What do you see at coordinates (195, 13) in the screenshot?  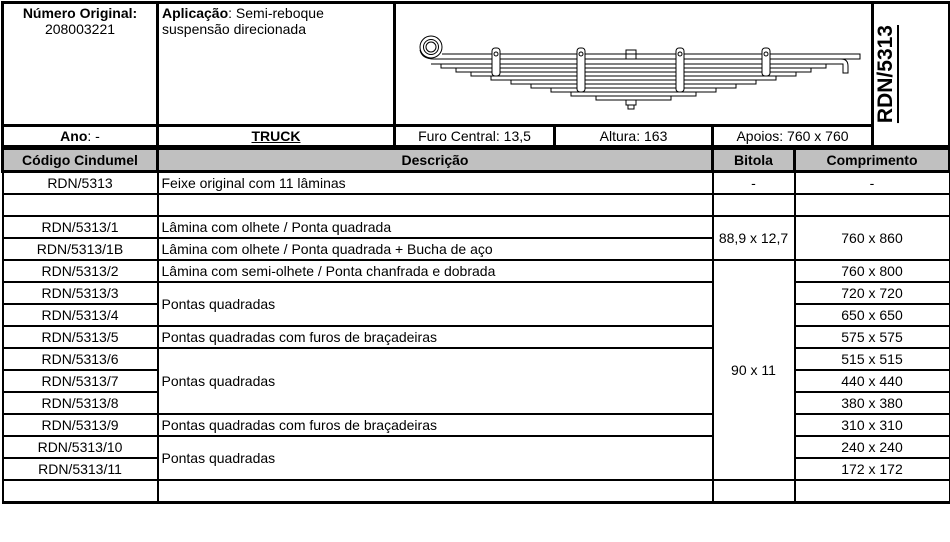 I see `application-label: Aplicação` at bounding box center [195, 13].